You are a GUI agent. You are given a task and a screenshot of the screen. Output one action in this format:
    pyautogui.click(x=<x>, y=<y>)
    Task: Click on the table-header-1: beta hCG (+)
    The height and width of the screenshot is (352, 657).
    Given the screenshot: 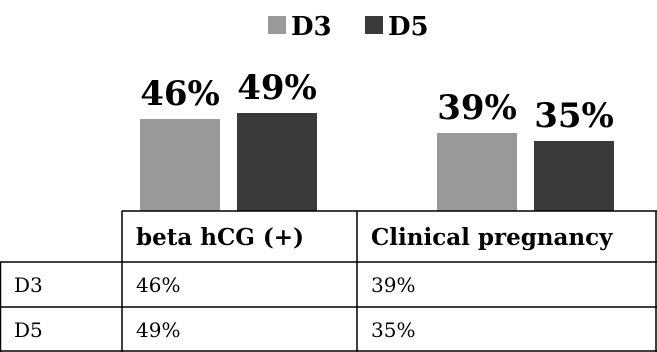 What is the action you would take?
    pyautogui.click(x=220, y=237)
    